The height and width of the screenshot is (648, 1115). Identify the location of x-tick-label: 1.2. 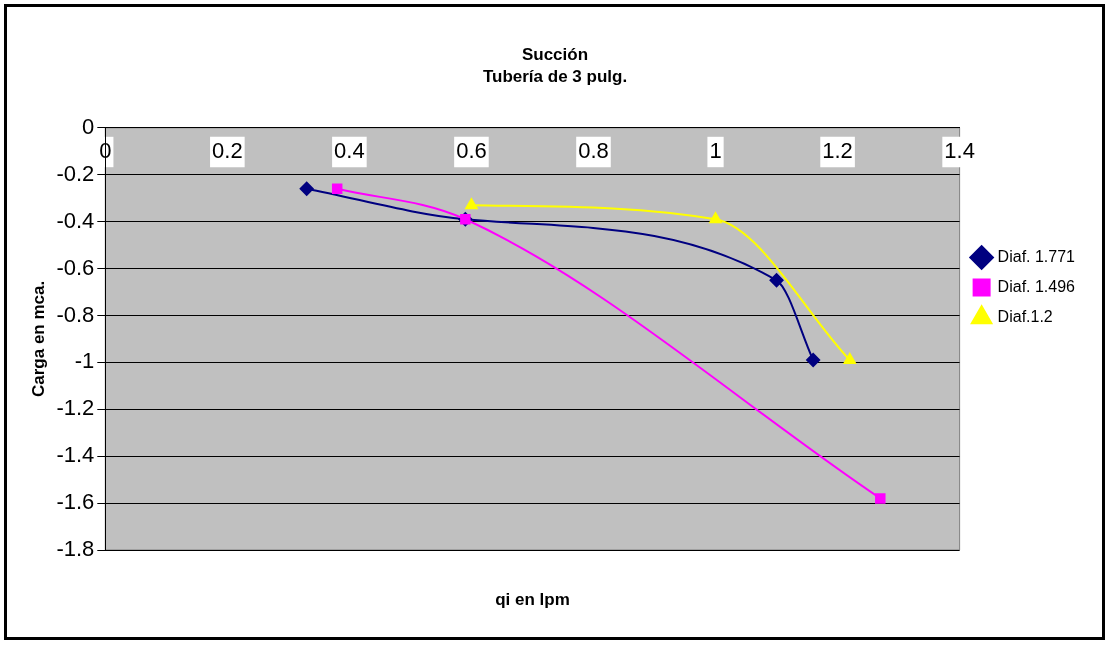
(837, 151).